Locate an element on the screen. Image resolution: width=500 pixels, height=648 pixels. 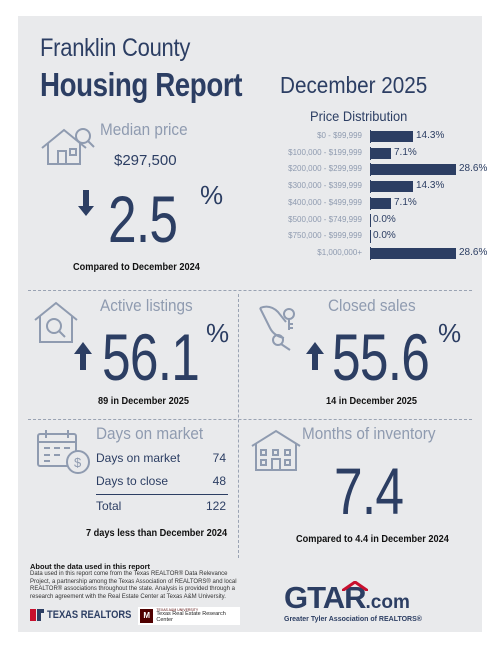
house-search-icon is located at coordinates (68, 146).